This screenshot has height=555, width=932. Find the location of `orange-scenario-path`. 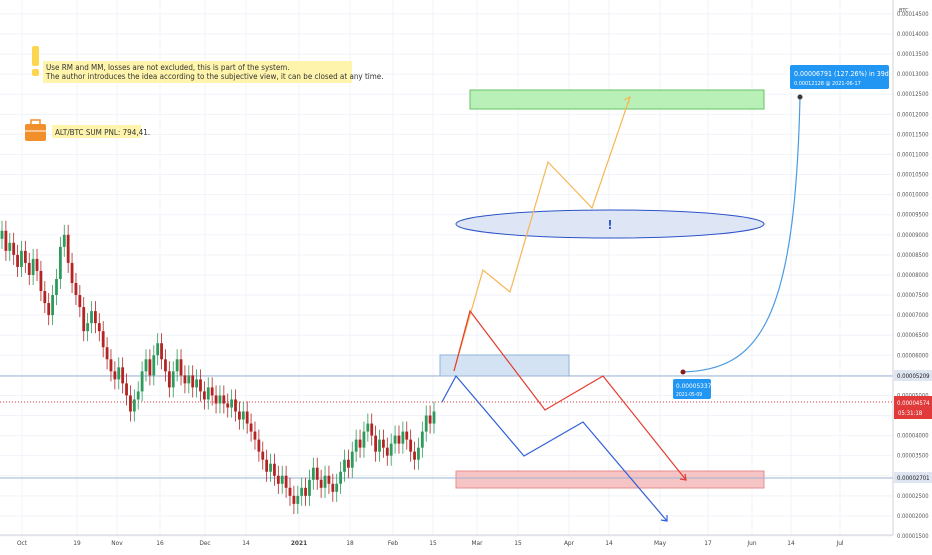

orange-scenario-path is located at coordinates (542, 234).